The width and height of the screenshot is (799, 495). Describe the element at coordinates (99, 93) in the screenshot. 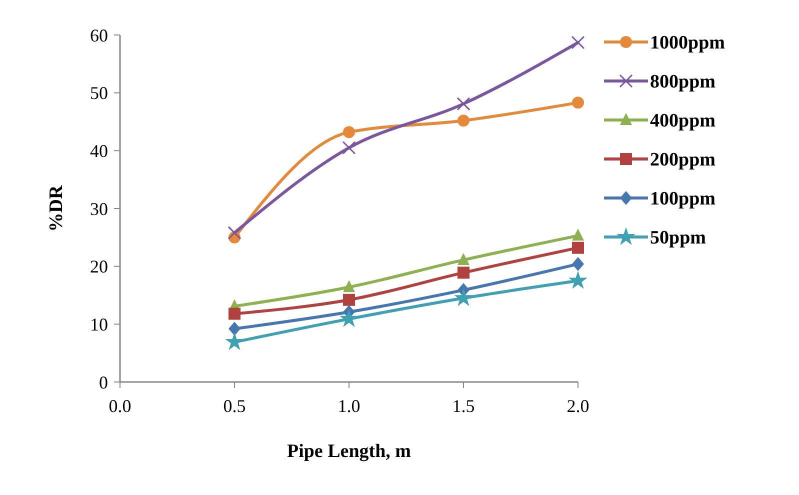

I see `y-tick-label: 50` at that location.